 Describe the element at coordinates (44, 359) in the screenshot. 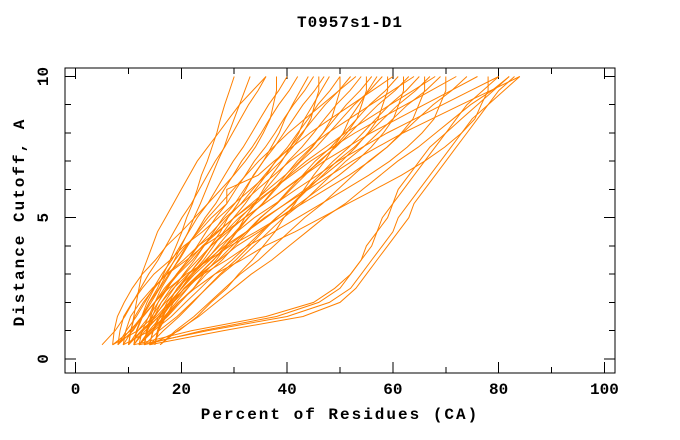

I see `y-tick-label: 0` at that location.